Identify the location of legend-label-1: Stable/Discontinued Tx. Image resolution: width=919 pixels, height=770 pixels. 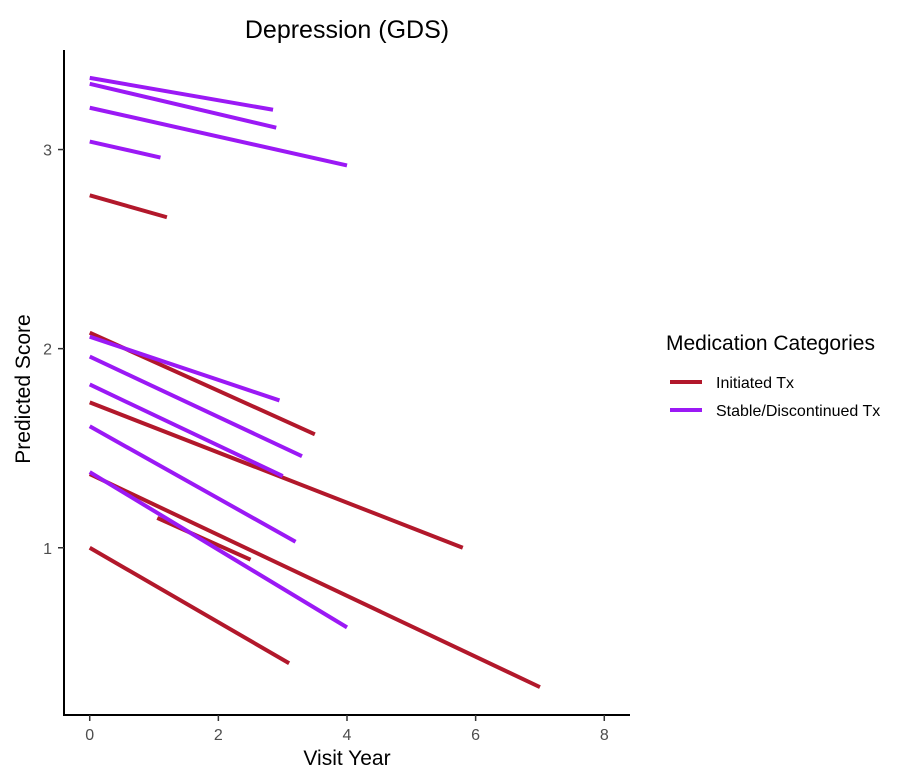
(798, 411).